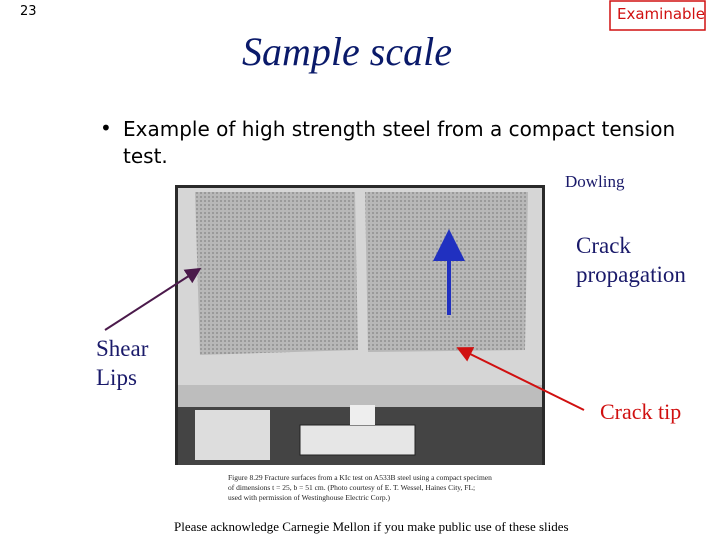 The width and height of the screenshot is (720, 540). Describe the element at coordinates (122, 363) in the screenshot. I see `shear-lips-label: Shear Lips` at that location.